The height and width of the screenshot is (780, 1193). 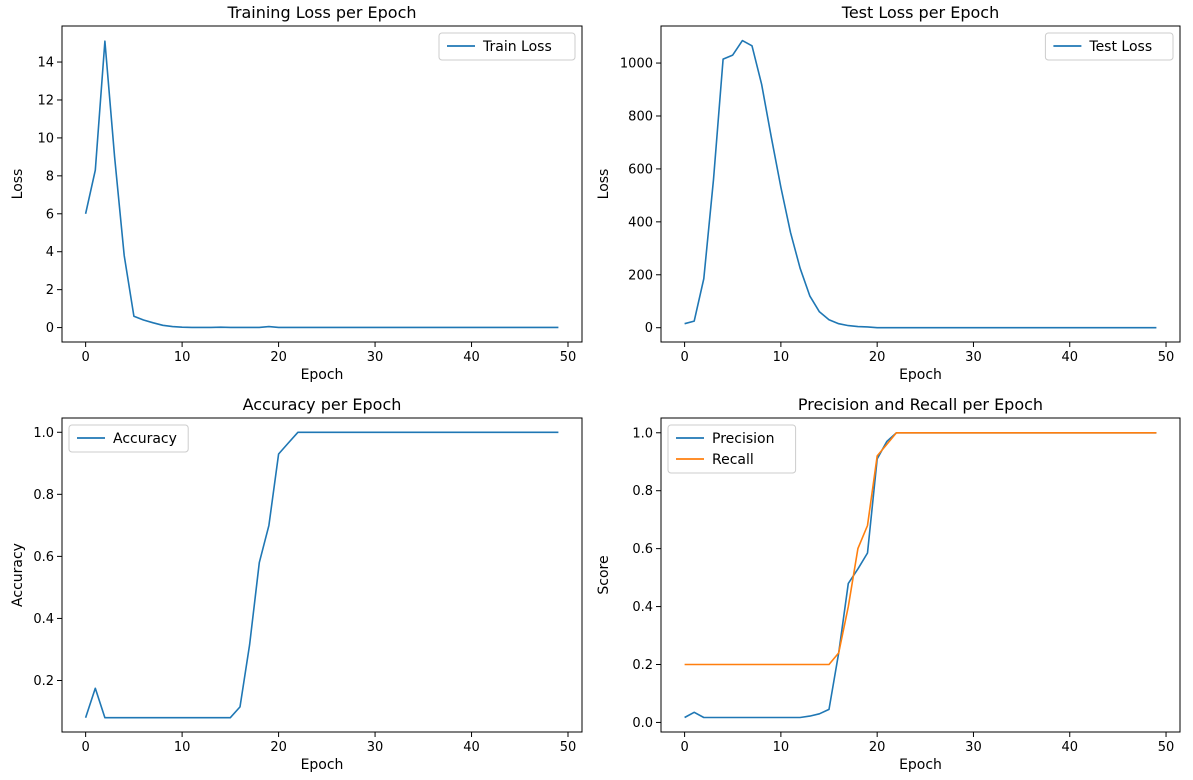 What do you see at coordinates (50, 290) in the screenshot?
I see `y-tick-label: 2` at bounding box center [50, 290].